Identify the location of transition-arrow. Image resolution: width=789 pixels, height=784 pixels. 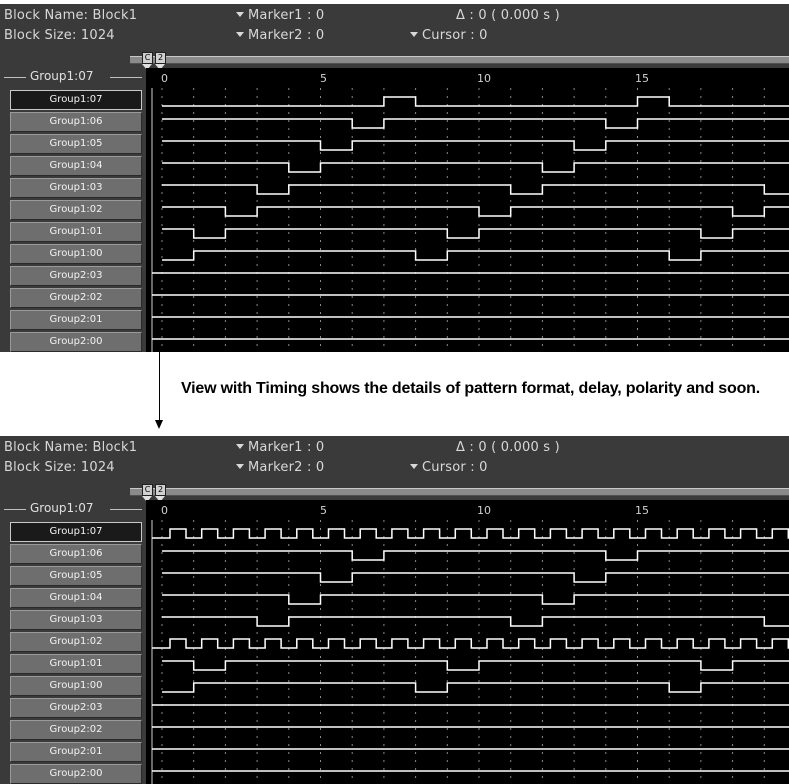
(159, 387).